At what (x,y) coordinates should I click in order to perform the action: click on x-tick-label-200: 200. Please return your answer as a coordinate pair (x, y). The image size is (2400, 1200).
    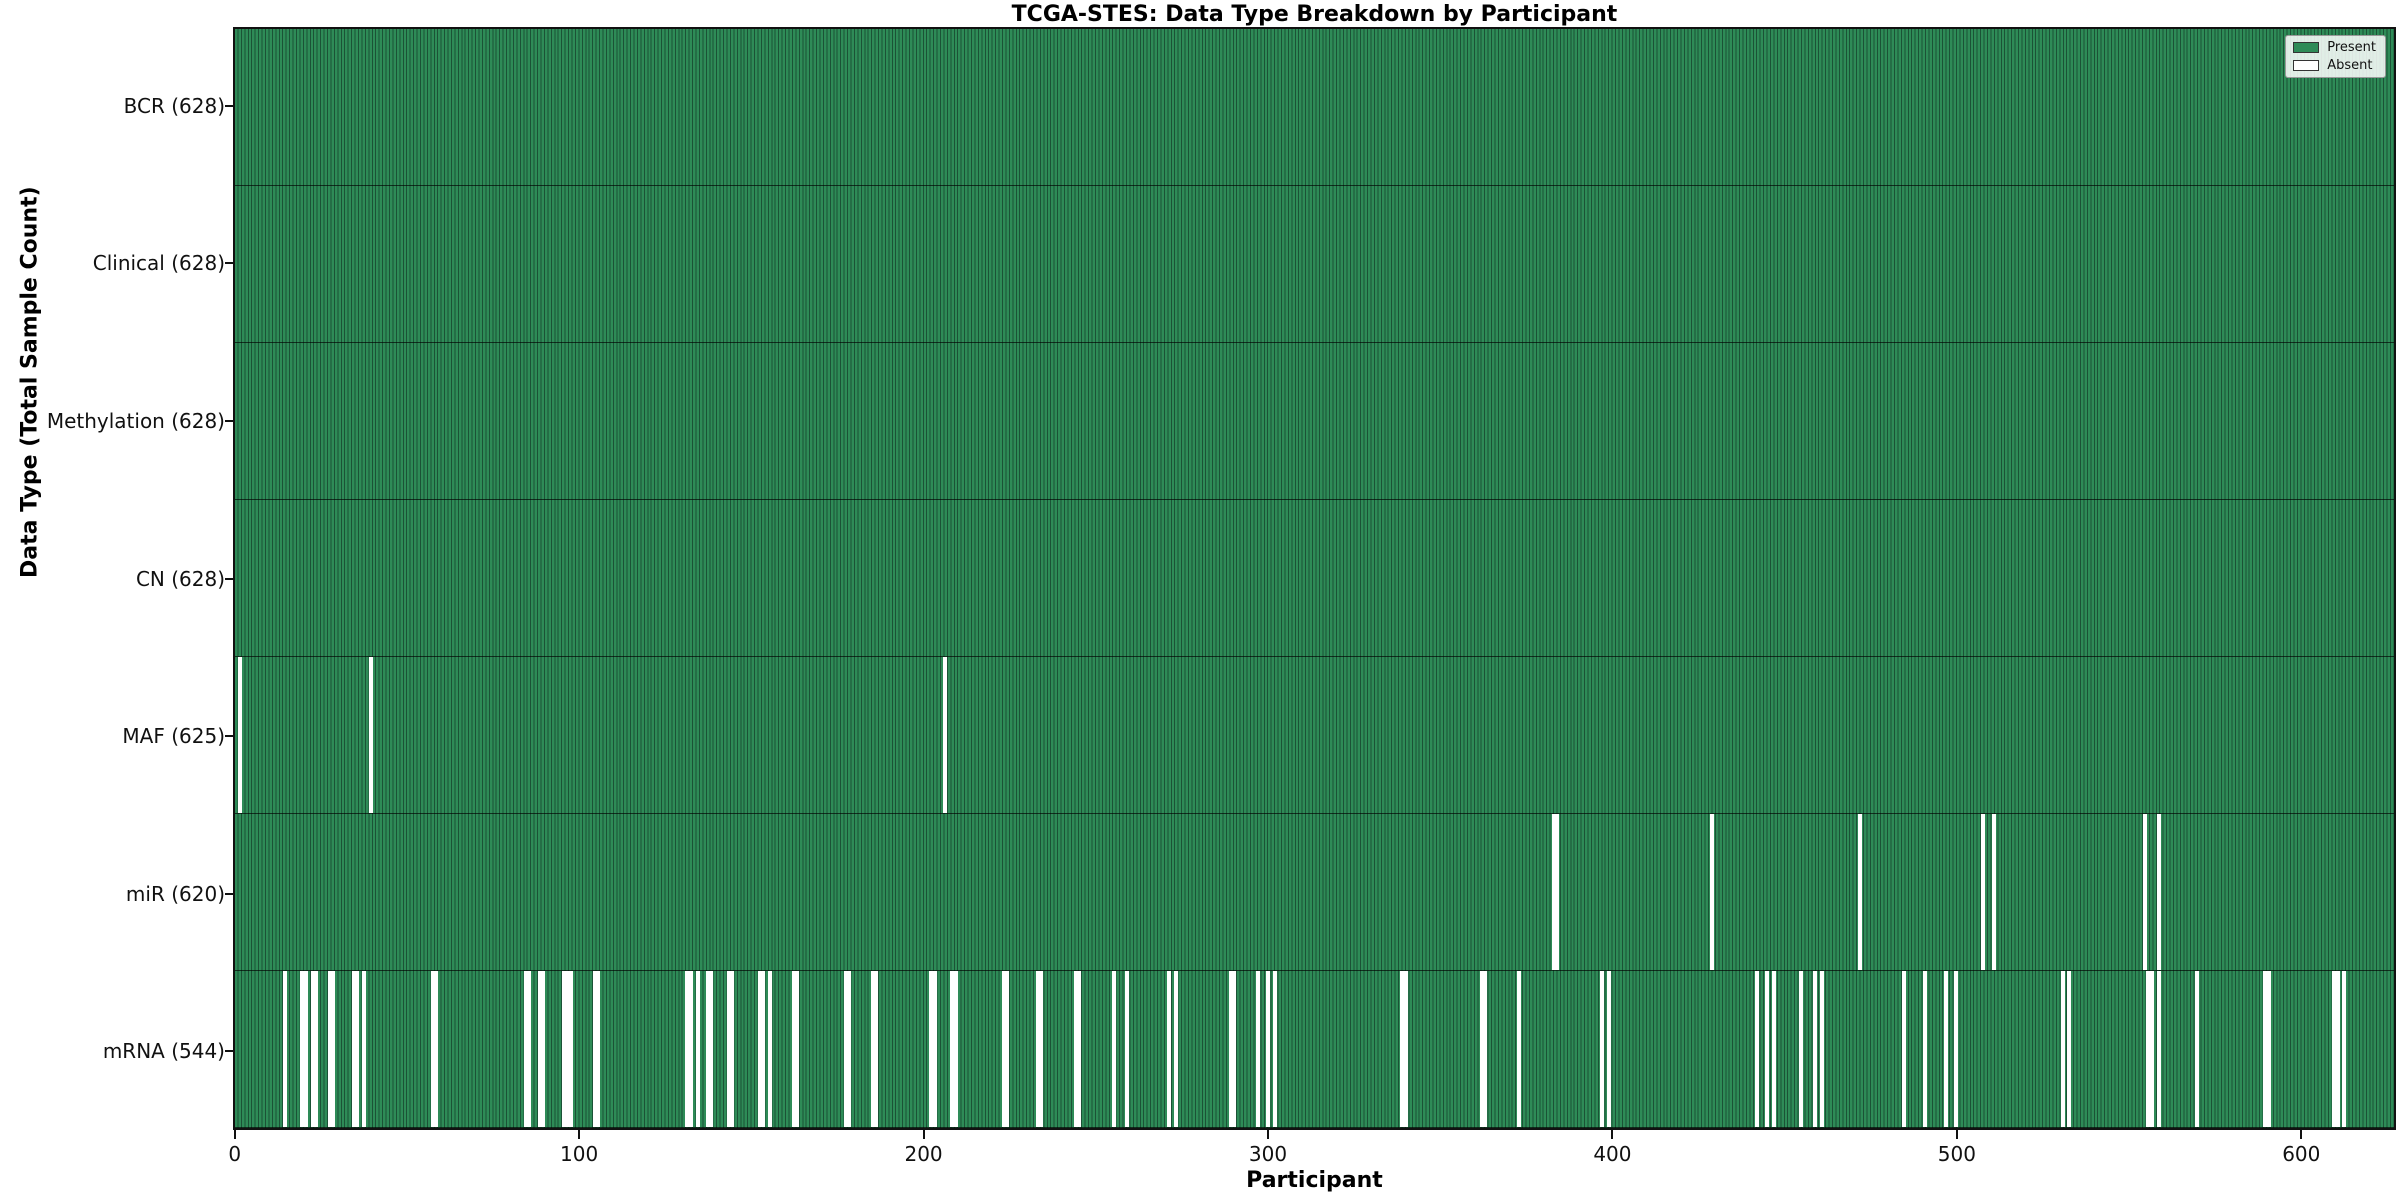
    Looking at the image, I should click on (923, 1154).